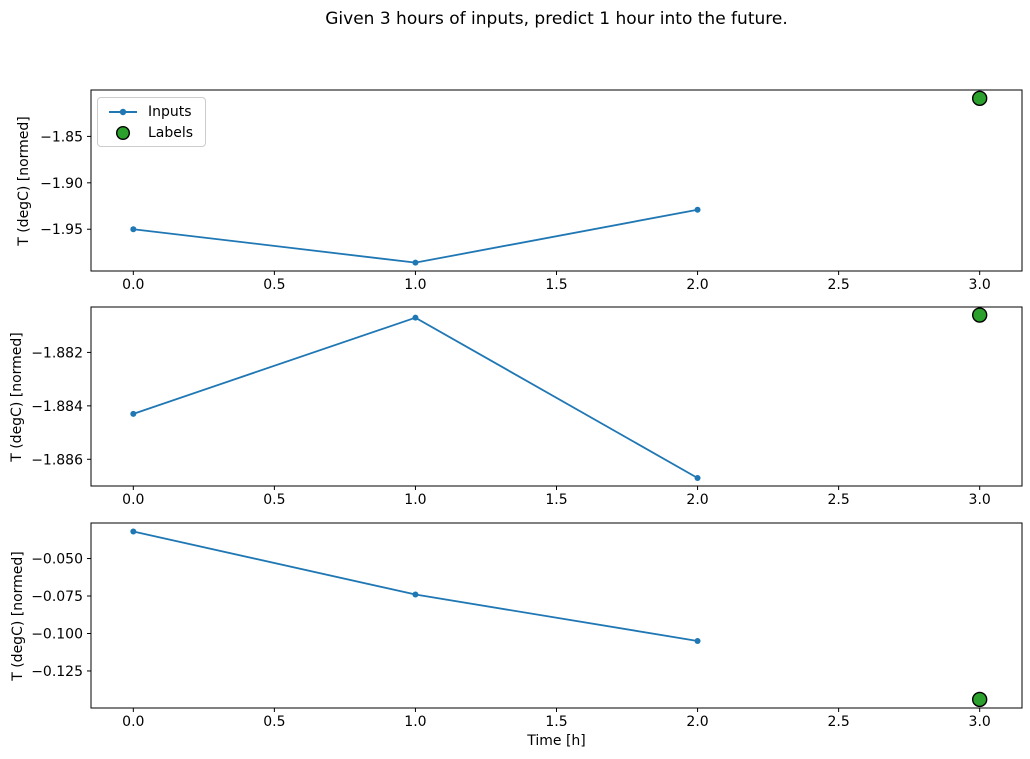  What do you see at coordinates (57, 407) in the screenshot?
I see `svg-text: −1.884` at bounding box center [57, 407].